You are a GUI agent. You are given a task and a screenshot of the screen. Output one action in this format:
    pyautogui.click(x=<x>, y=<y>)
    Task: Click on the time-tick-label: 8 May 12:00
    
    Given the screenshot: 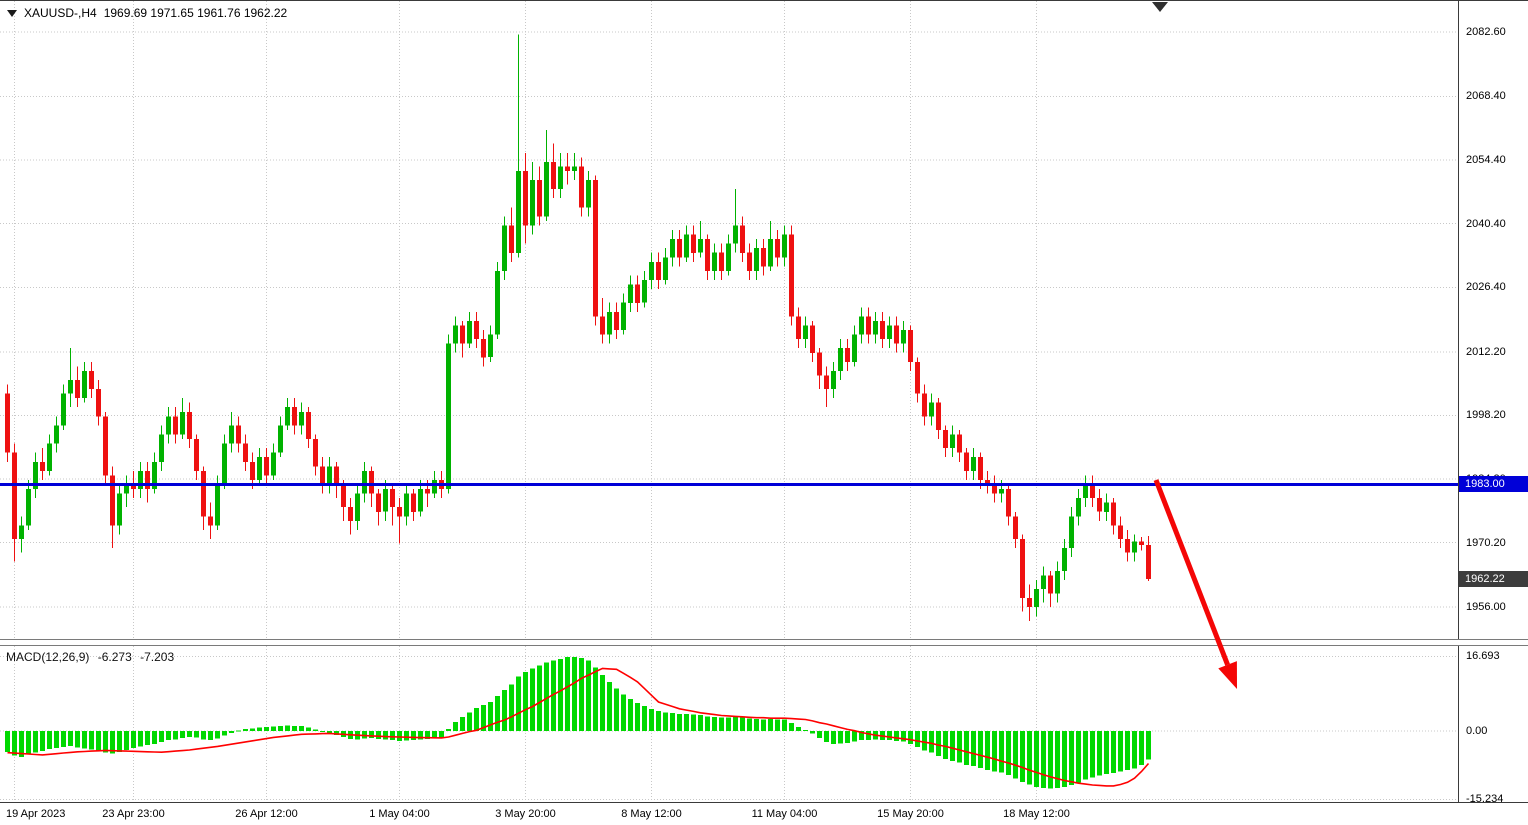 What is the action you would take?
    pyautogui.click(x=651, y=814)
    